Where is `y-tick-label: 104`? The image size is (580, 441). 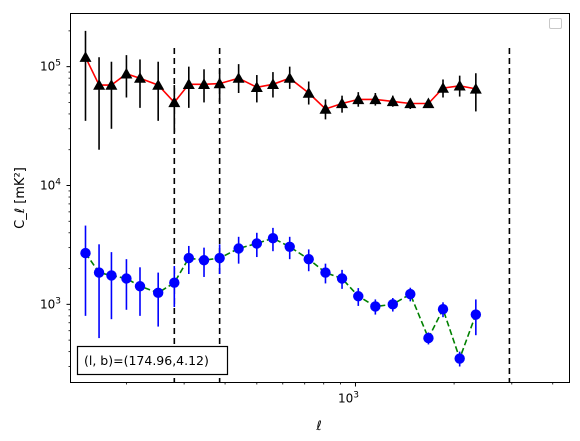 y-tick-label: 104 is located at coordinates (50, 184).